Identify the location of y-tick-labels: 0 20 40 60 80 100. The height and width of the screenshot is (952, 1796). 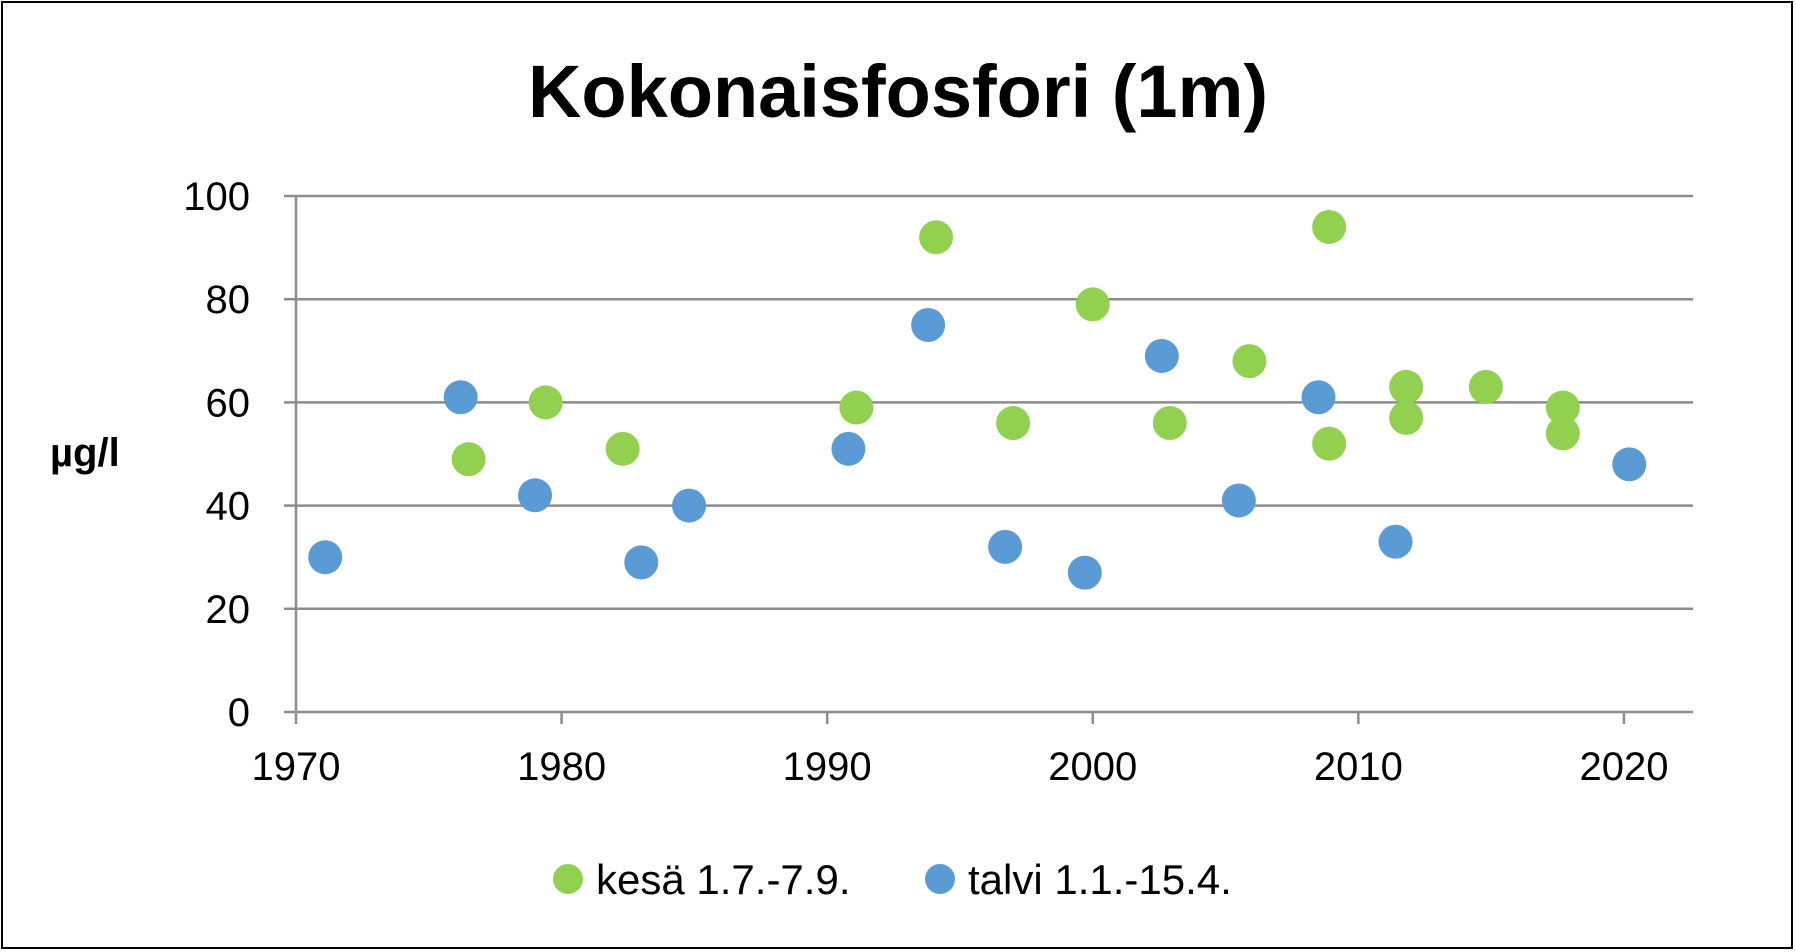
(216, 455).